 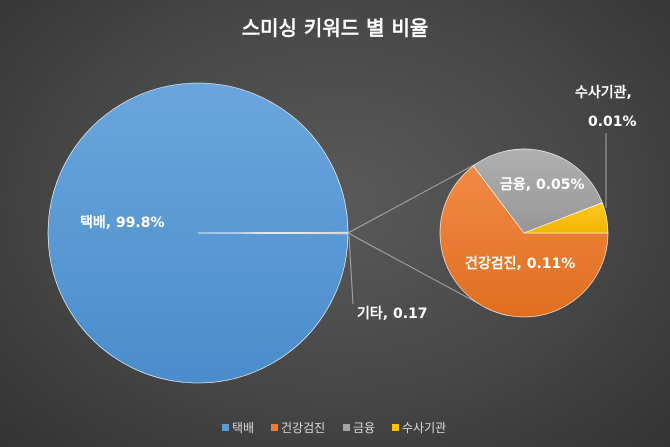 What do you see at coordinates (225, 427) in the screenshot?
I see `legend-swatch-택배` at bounding box center [225, 427].